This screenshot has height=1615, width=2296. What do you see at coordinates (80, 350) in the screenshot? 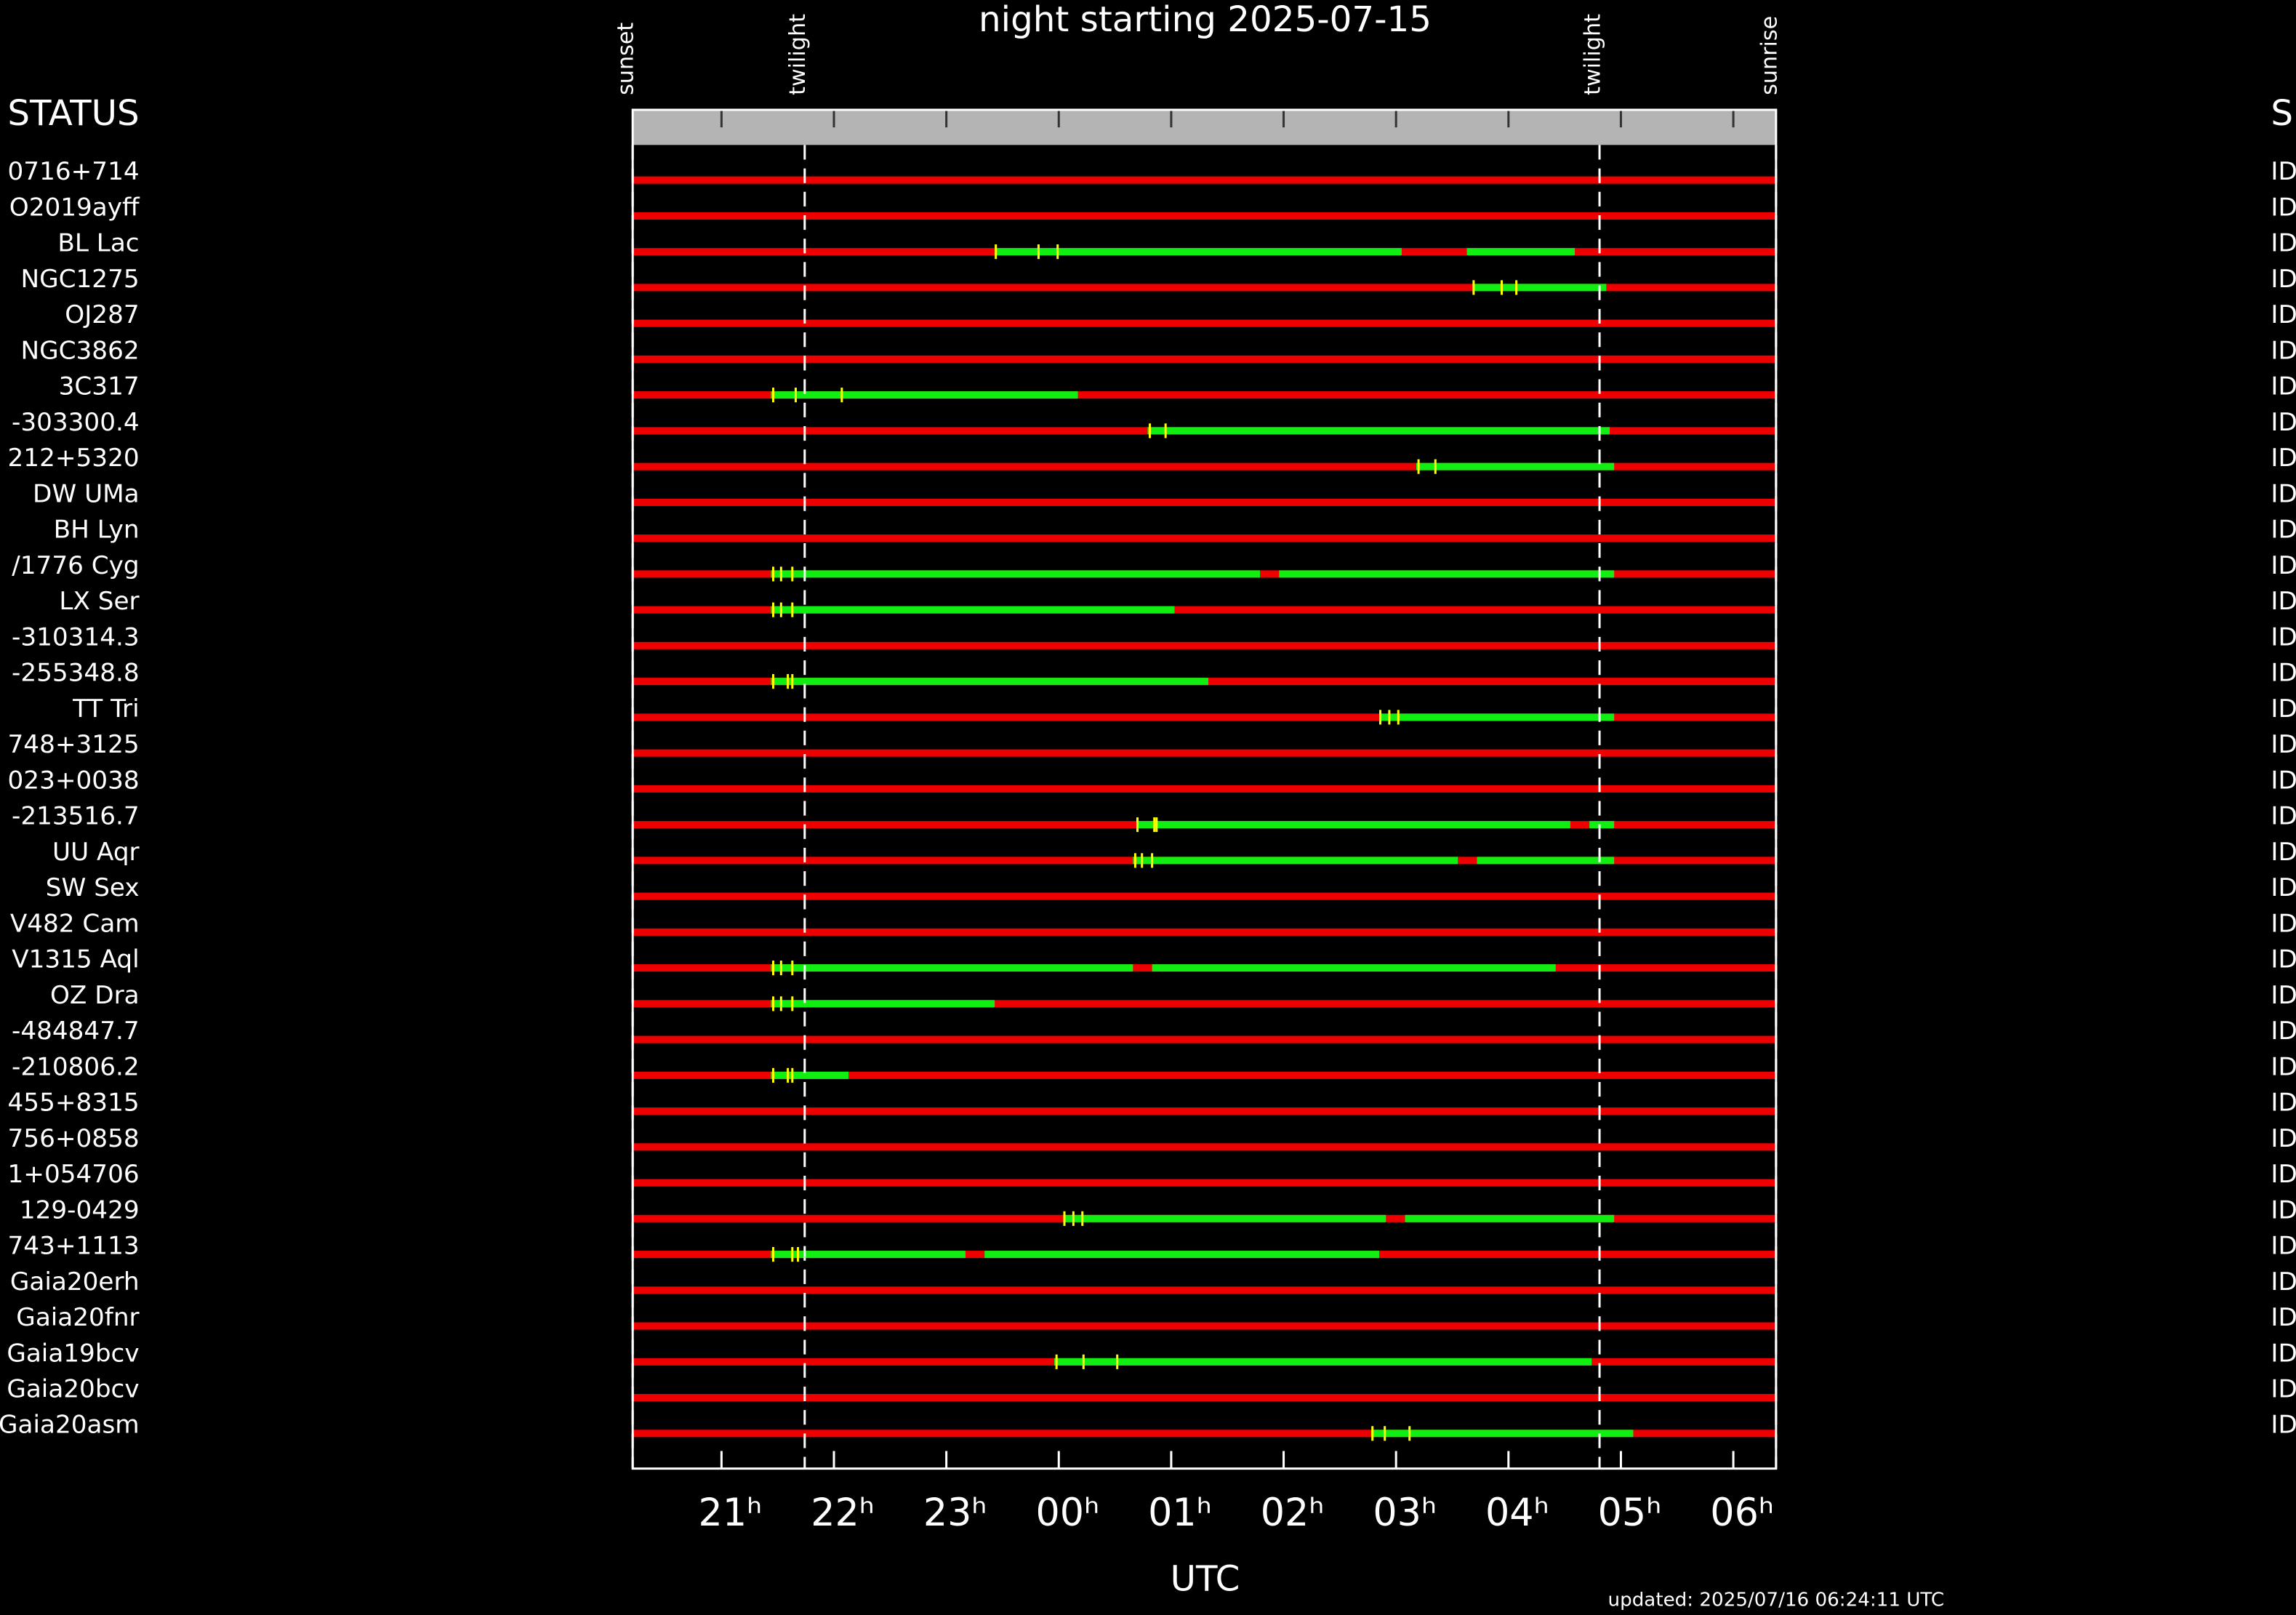
I see `row-label: NGC3862` at bounding box center [80, 350].